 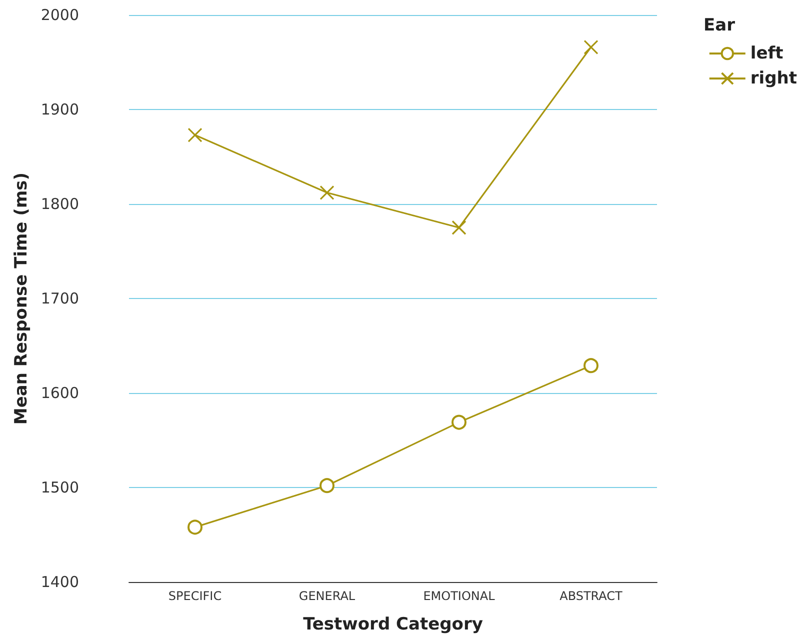 I want to click on y-tick-label: 1500, so click(x=59, y=487).